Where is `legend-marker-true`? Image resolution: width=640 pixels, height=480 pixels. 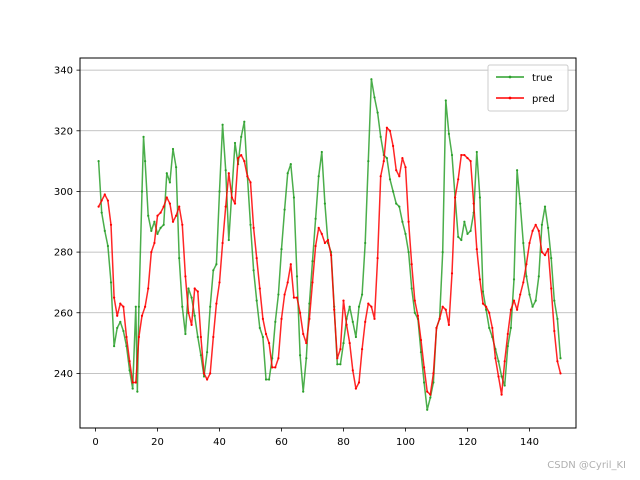 legend-marker-true is located at coordinates (510, 77).